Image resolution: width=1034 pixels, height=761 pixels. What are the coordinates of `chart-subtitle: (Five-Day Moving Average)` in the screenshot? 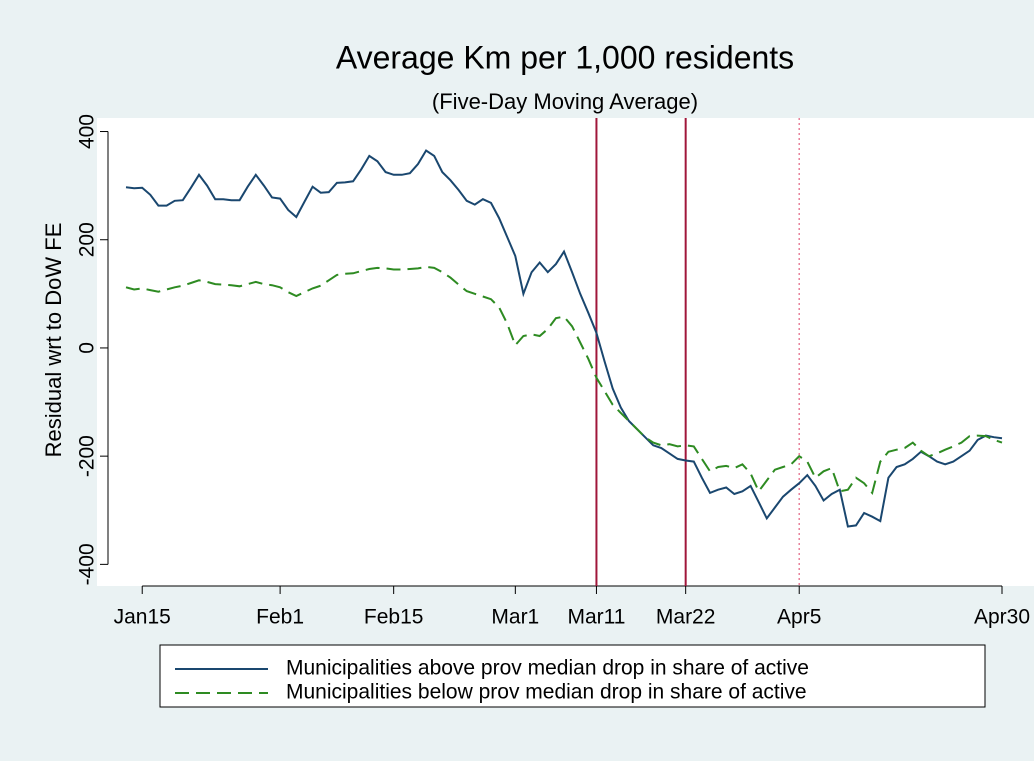 It's located at (565, 101).